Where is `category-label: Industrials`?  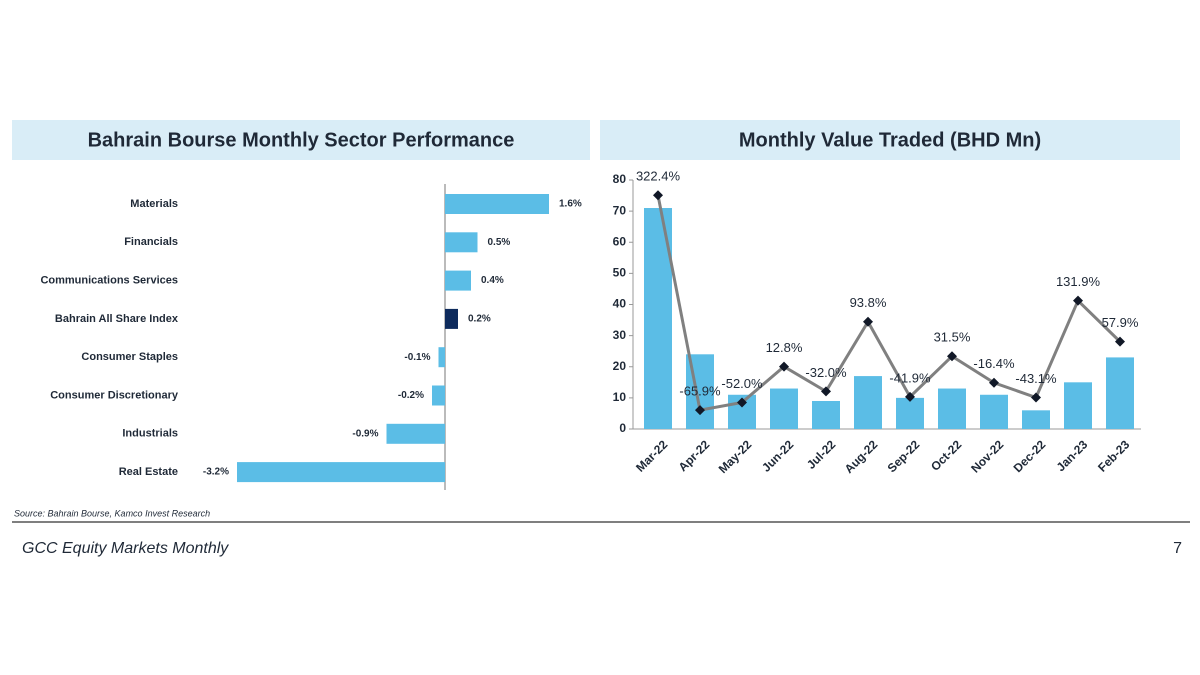
category-label: Industrials is located at coordinates (150, 434).